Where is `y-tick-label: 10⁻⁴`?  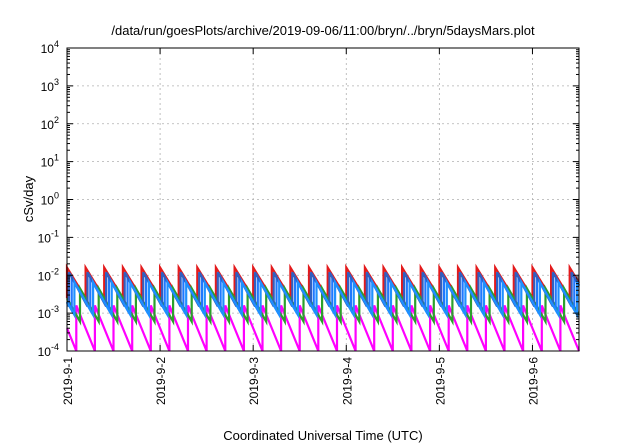
y-tick-label: 10⁻⁴ is located at coordinates (48, 350).